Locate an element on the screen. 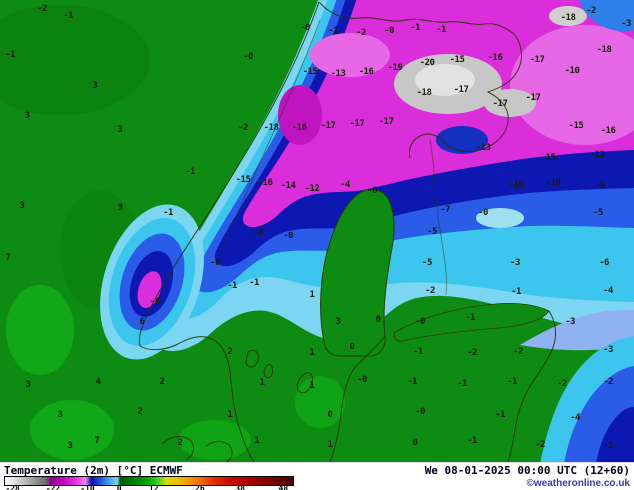 Image resolution: width=634 pixels, height=490 pixels. temp-label: 6 is located at coordinates (142, 322).